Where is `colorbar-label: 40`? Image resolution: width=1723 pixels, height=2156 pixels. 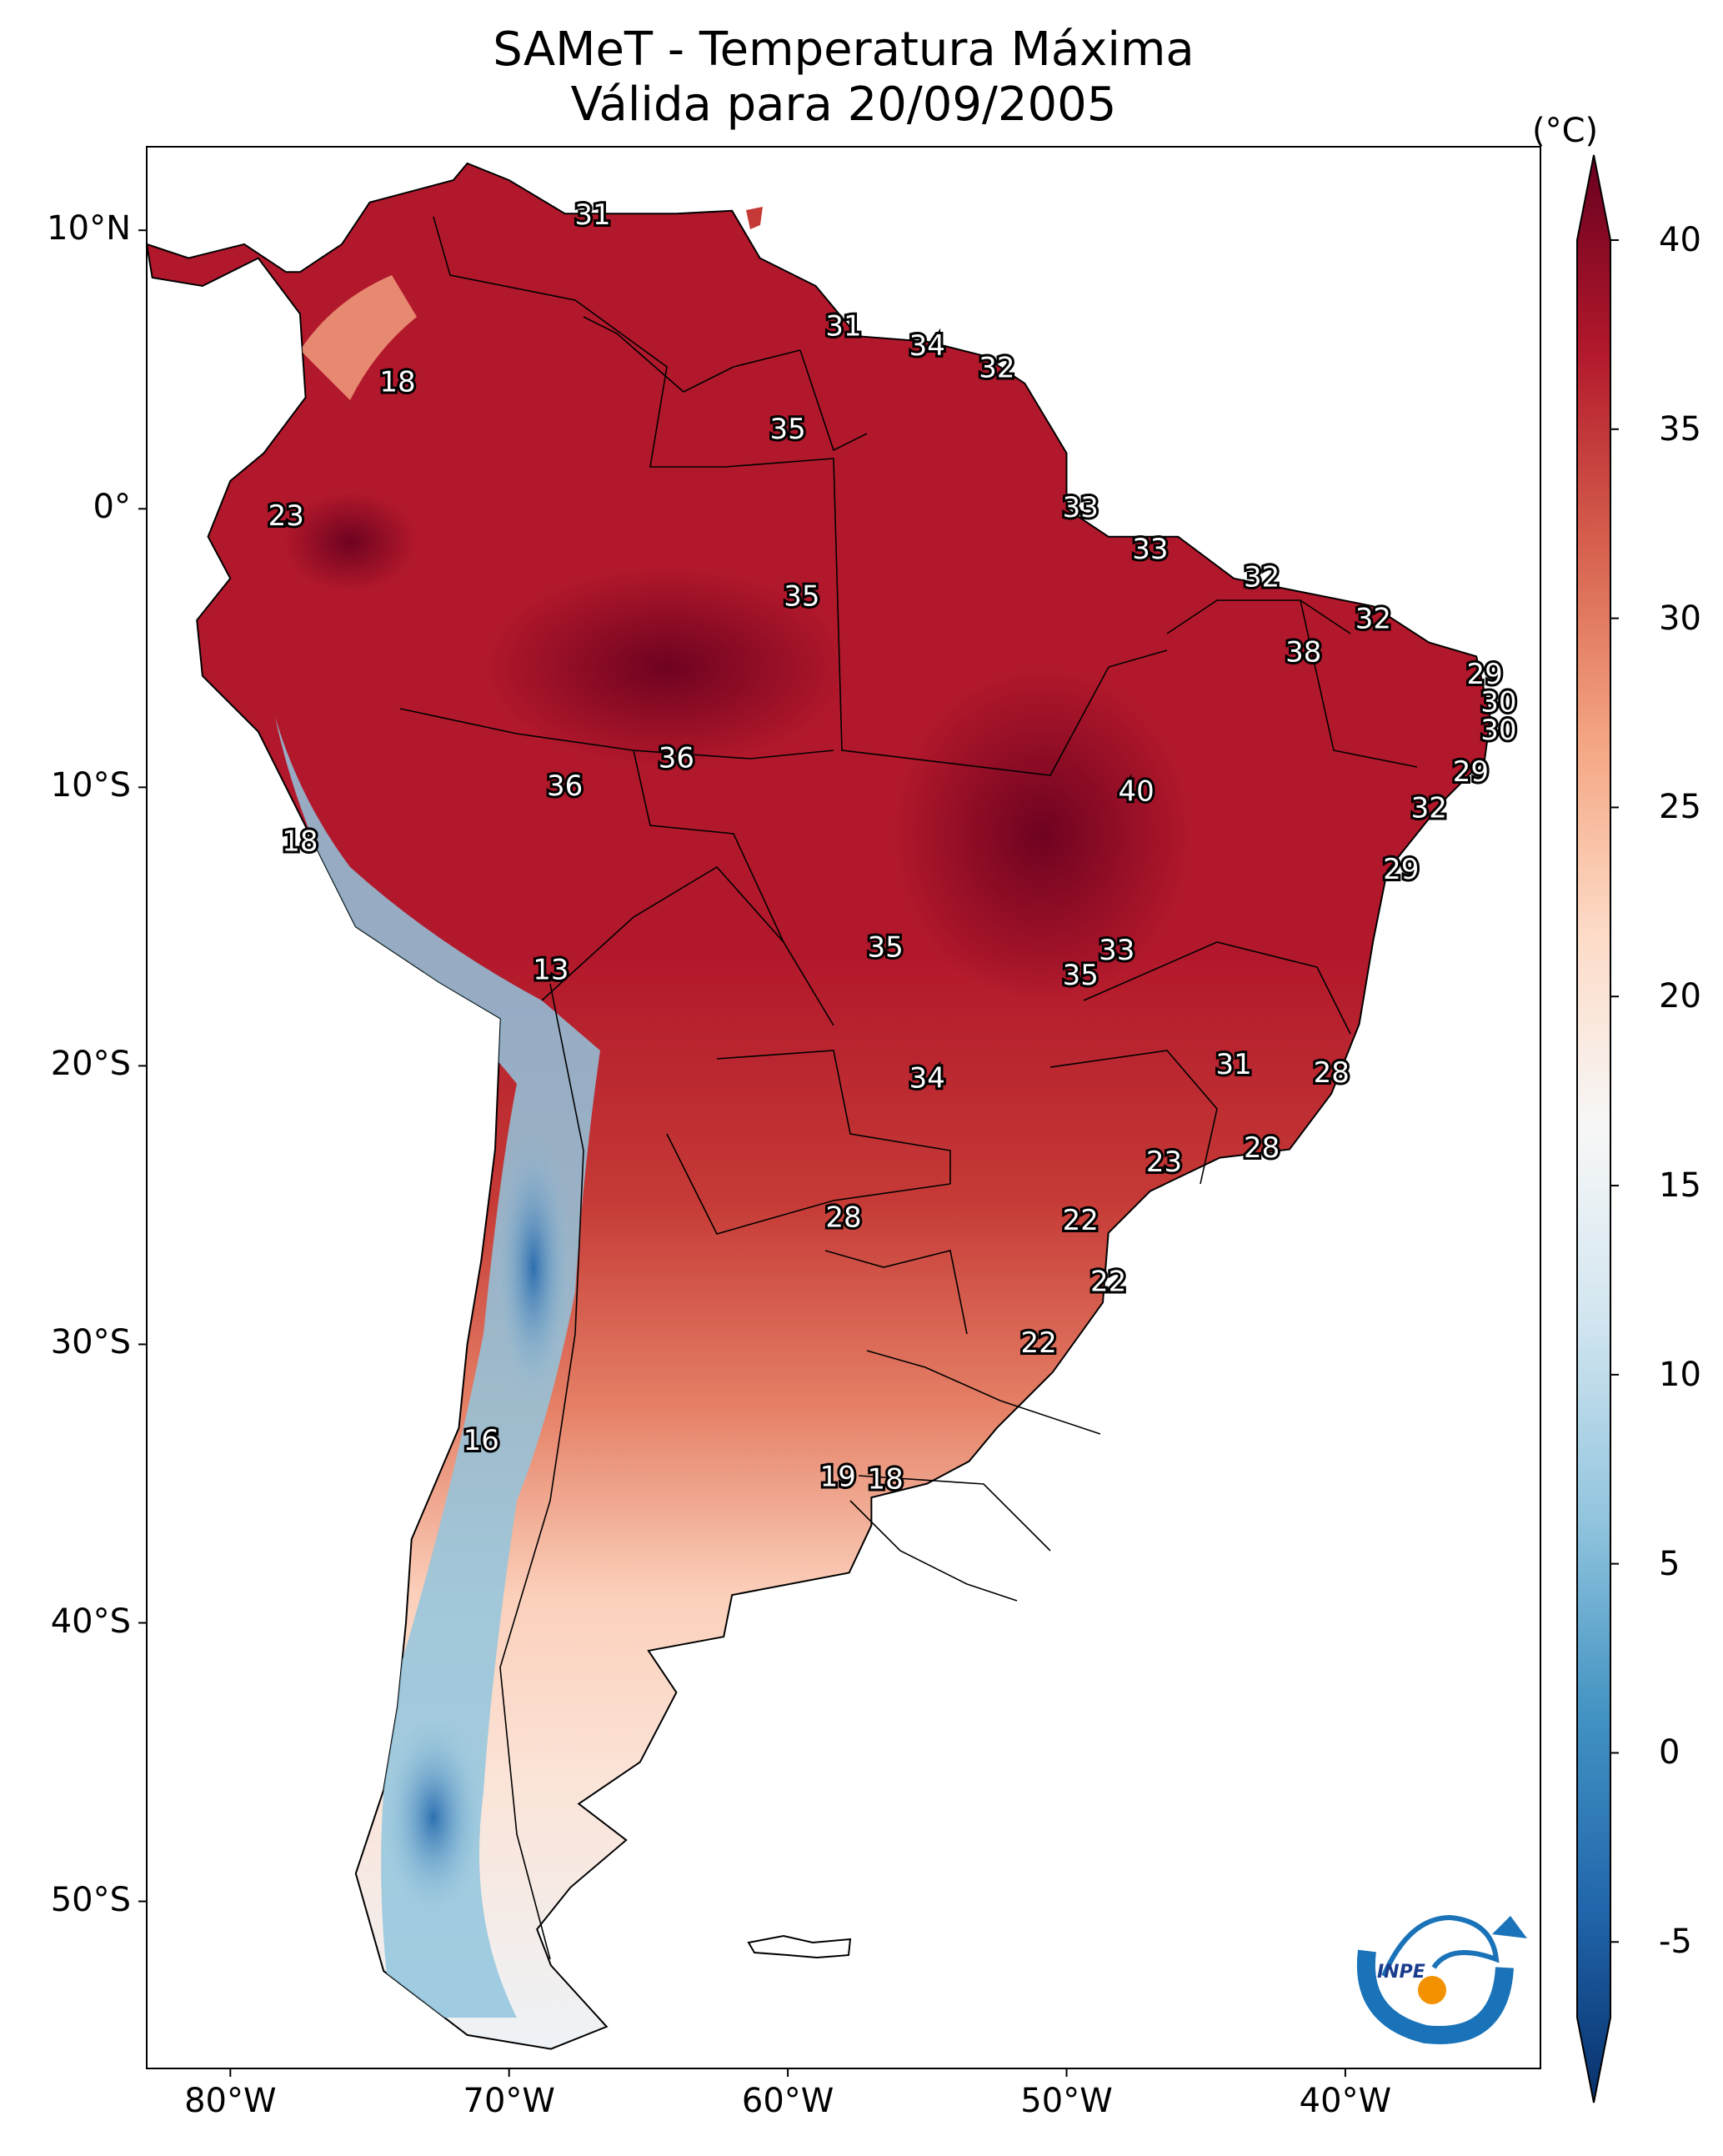 colorbar-label: 40 is located at coordinates (1680, 240).